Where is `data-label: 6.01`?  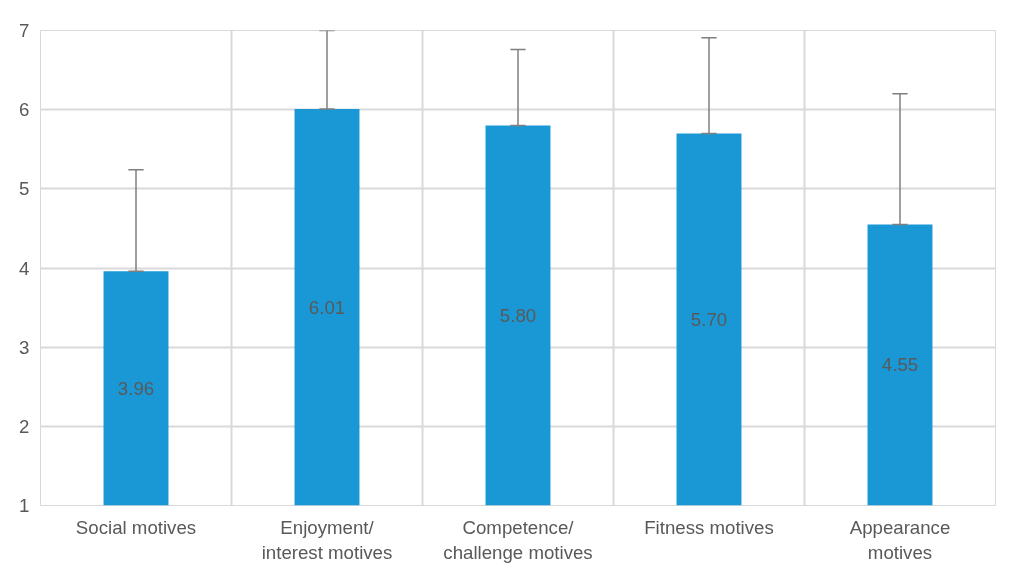 data-label: 6.01 is located at coordinates (327, 307).